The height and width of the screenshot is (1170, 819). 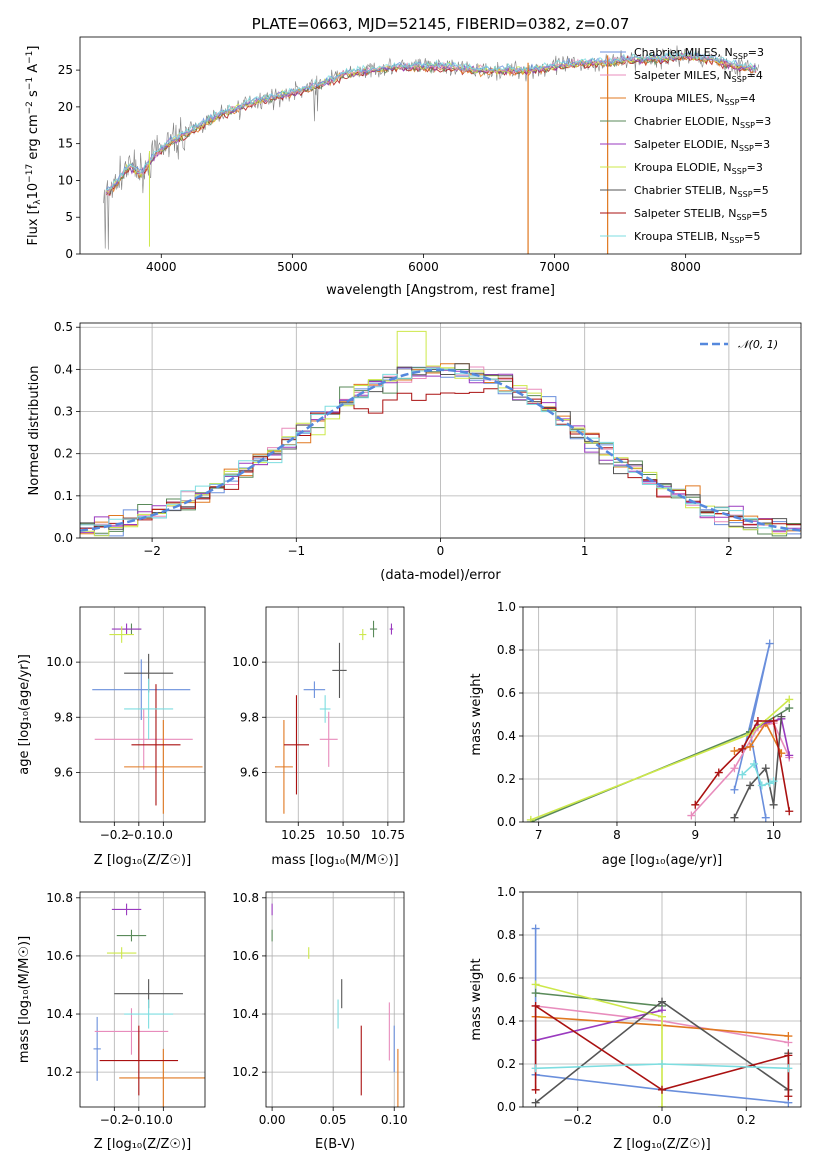 I want to click on x-axis-label: Z [log₁₀(Z/Z☉)], so click(x=142, y=860).